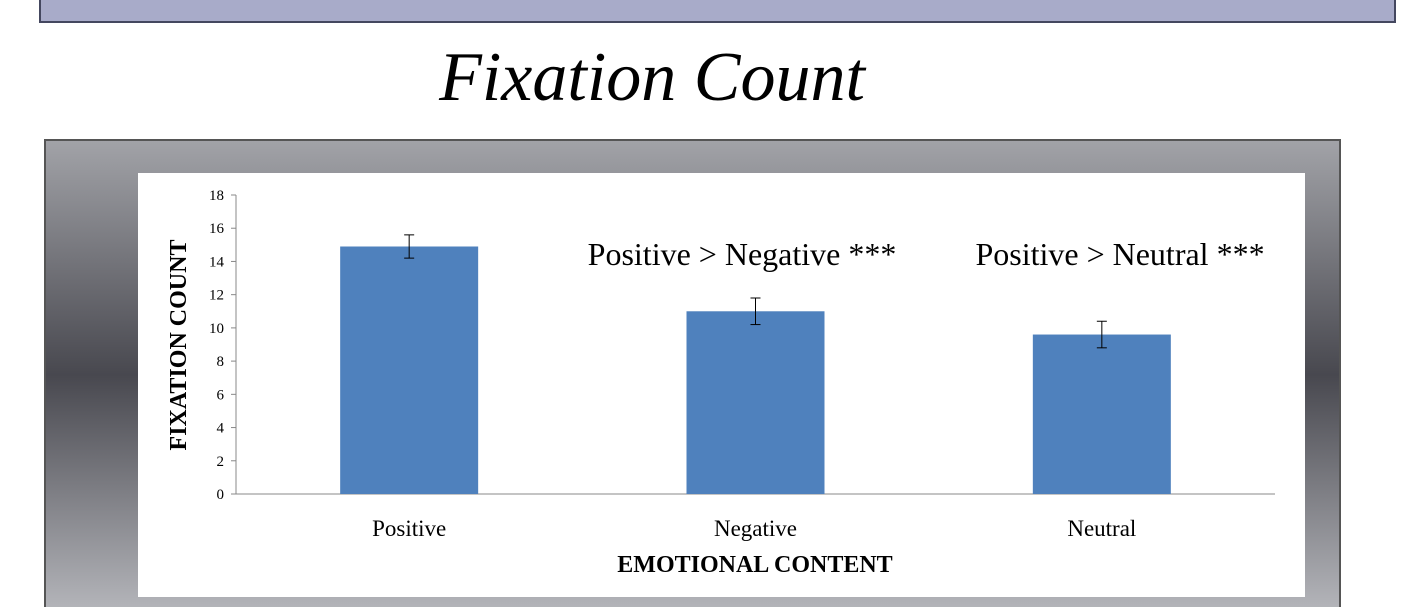 The height and width of the screenshot is (612, 1415). What do you see at coordinates (1101, 528) in the screenshot?
I see `x-tick-label: Neutral` at bounding box center [1101, 528].